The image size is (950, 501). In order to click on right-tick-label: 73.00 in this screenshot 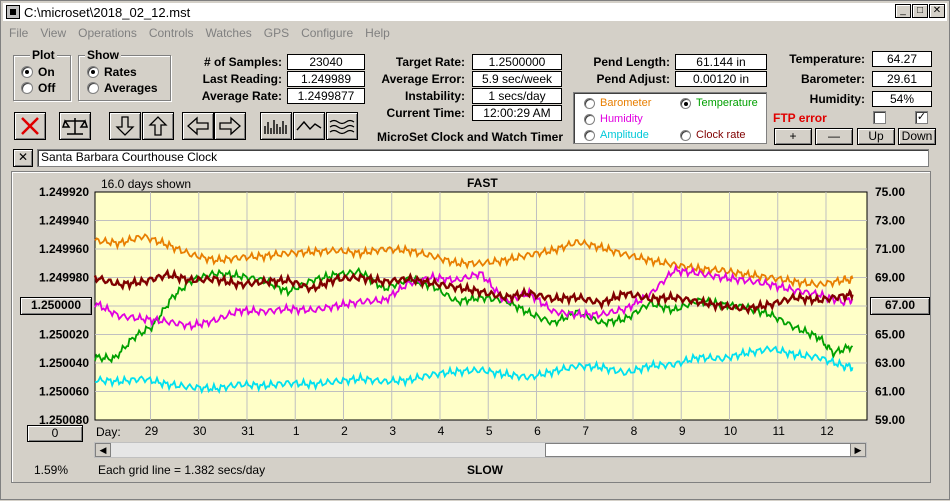, I will do `click(890, 221)`.